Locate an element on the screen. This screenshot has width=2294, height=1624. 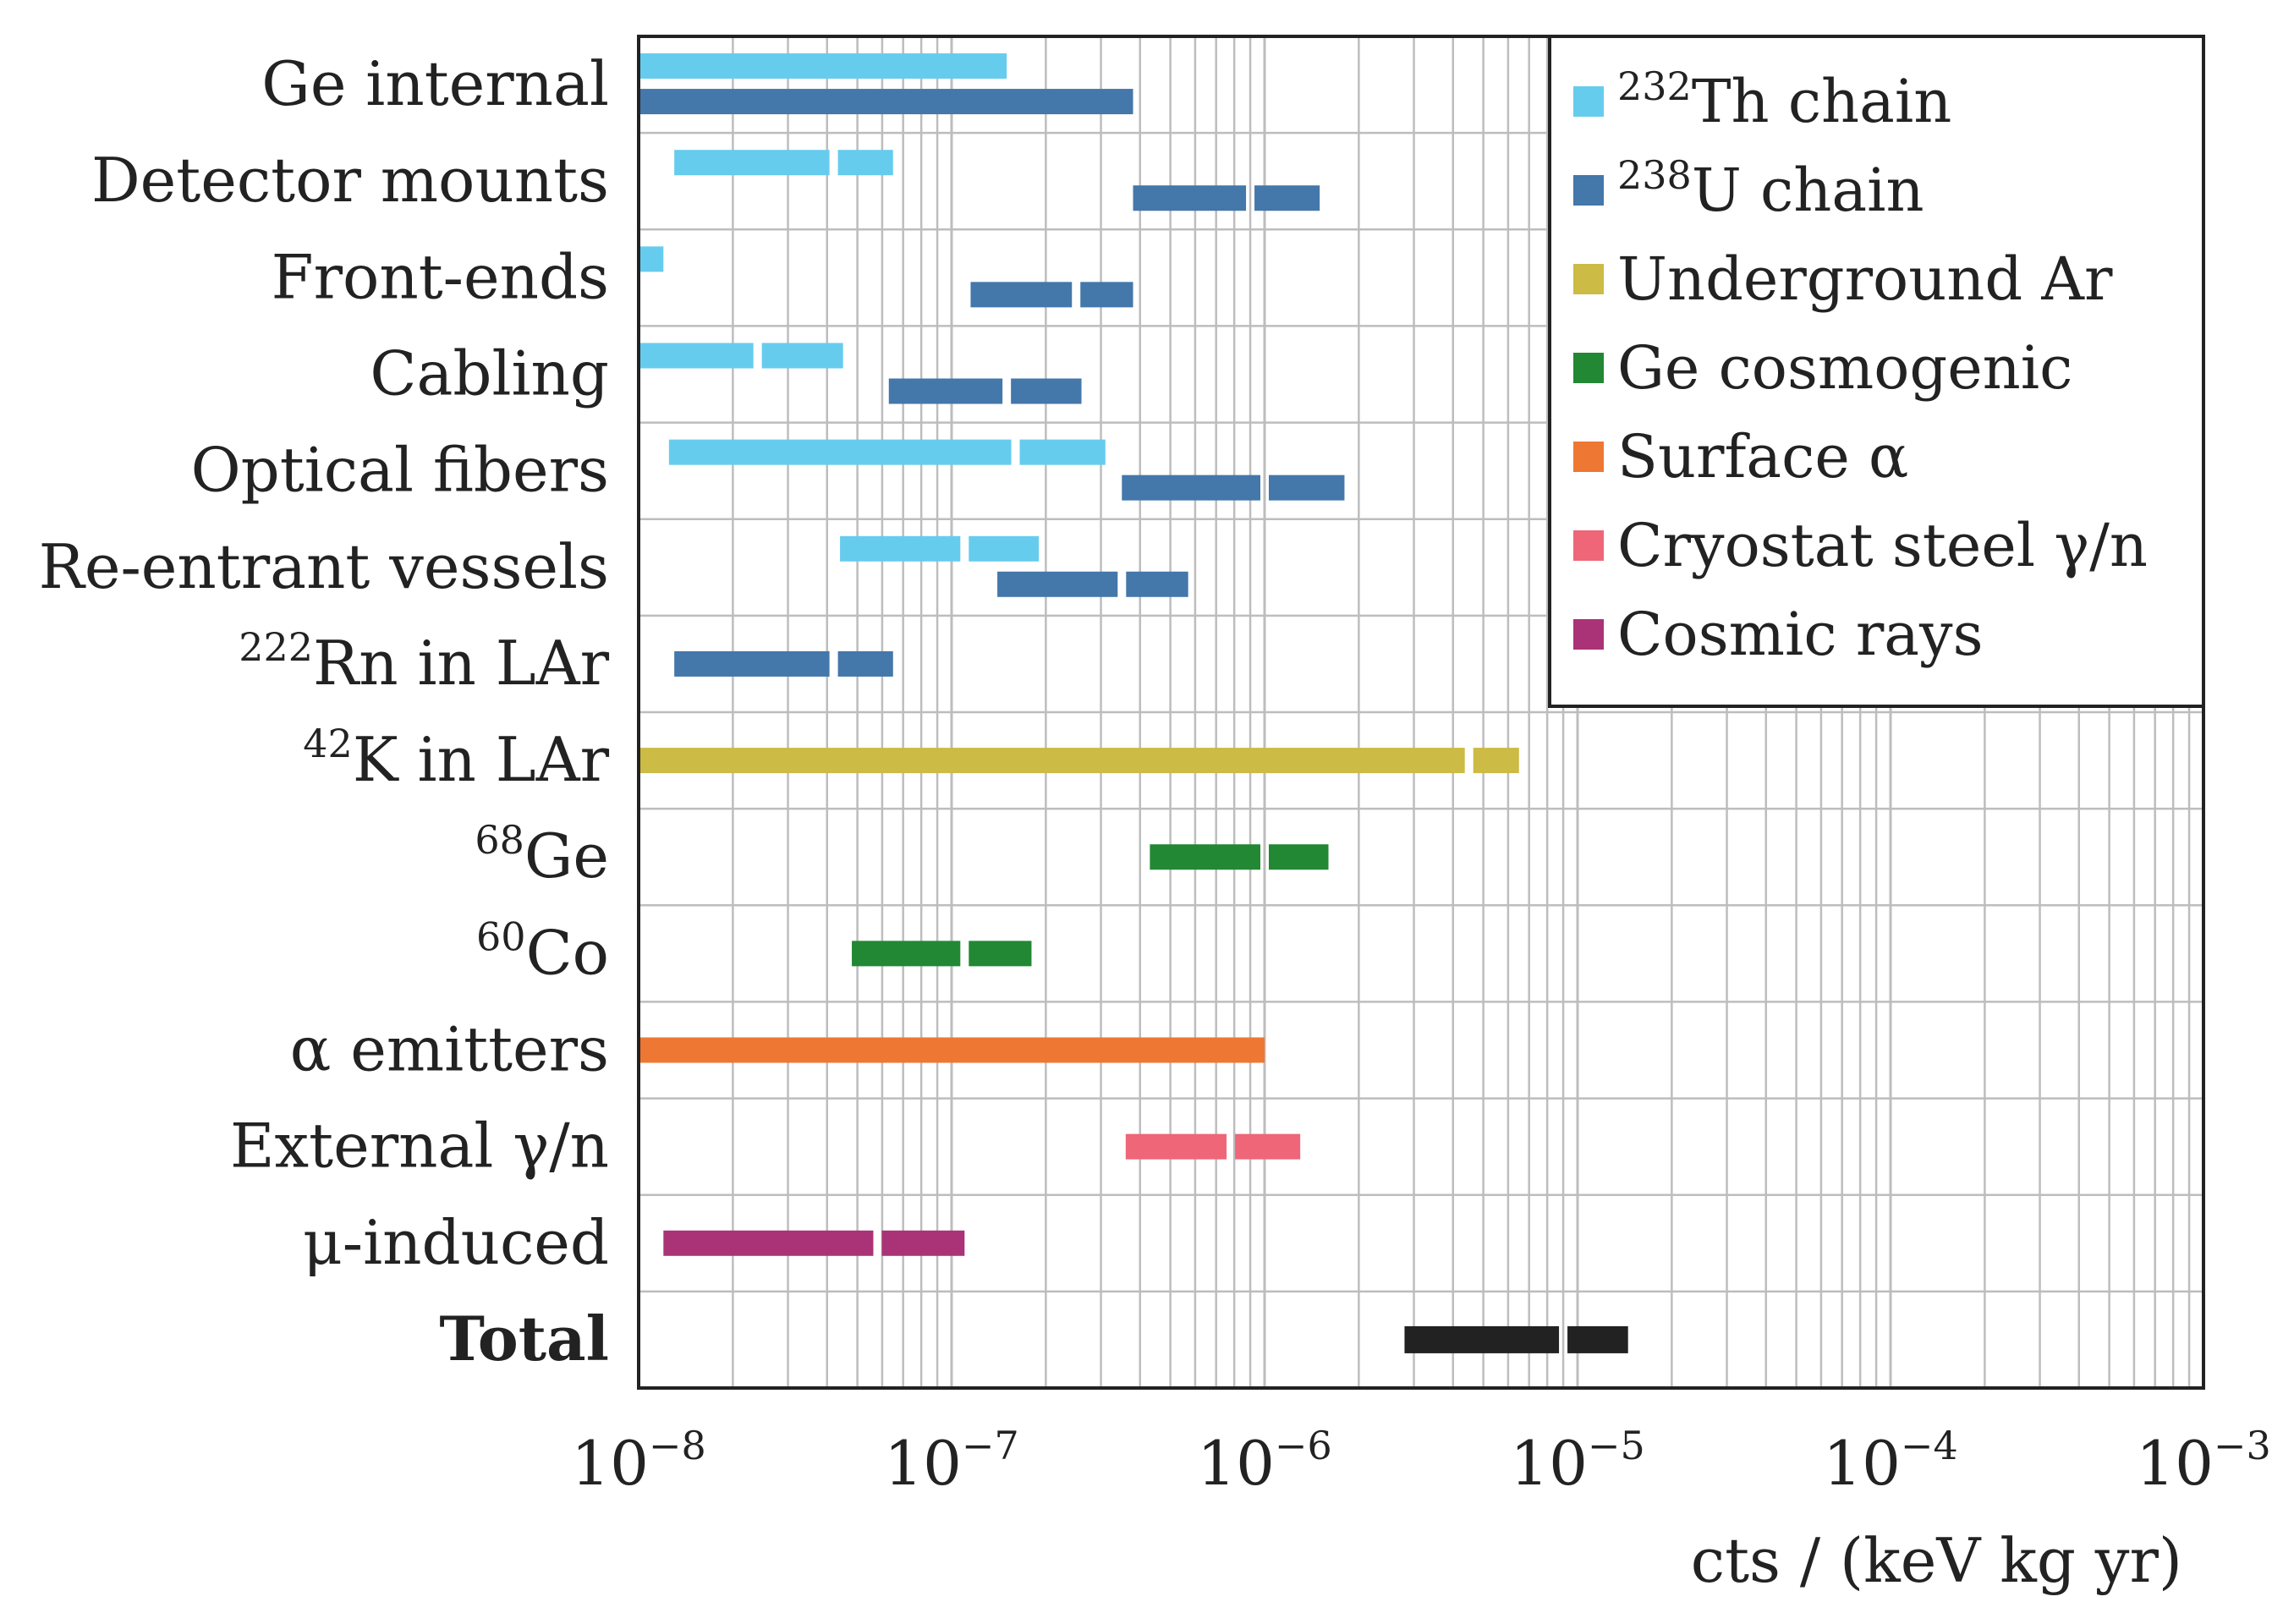
category-label: 42K in LAr is located at coordinates (456, 758).